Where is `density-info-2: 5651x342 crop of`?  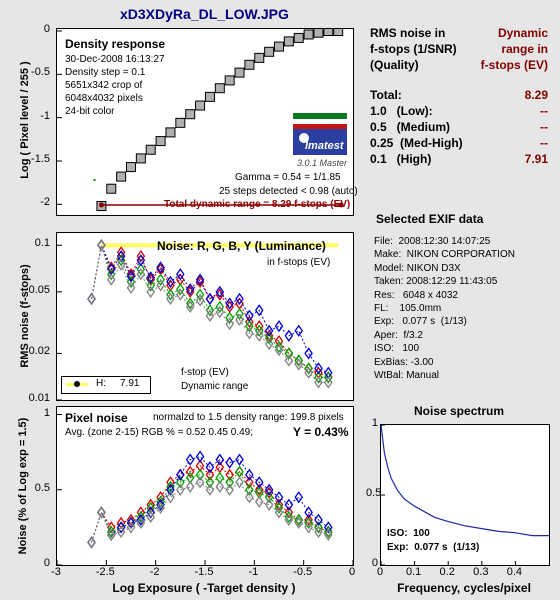
density-info-2: 5651x342 crop of is located at coordinates (104, 85).